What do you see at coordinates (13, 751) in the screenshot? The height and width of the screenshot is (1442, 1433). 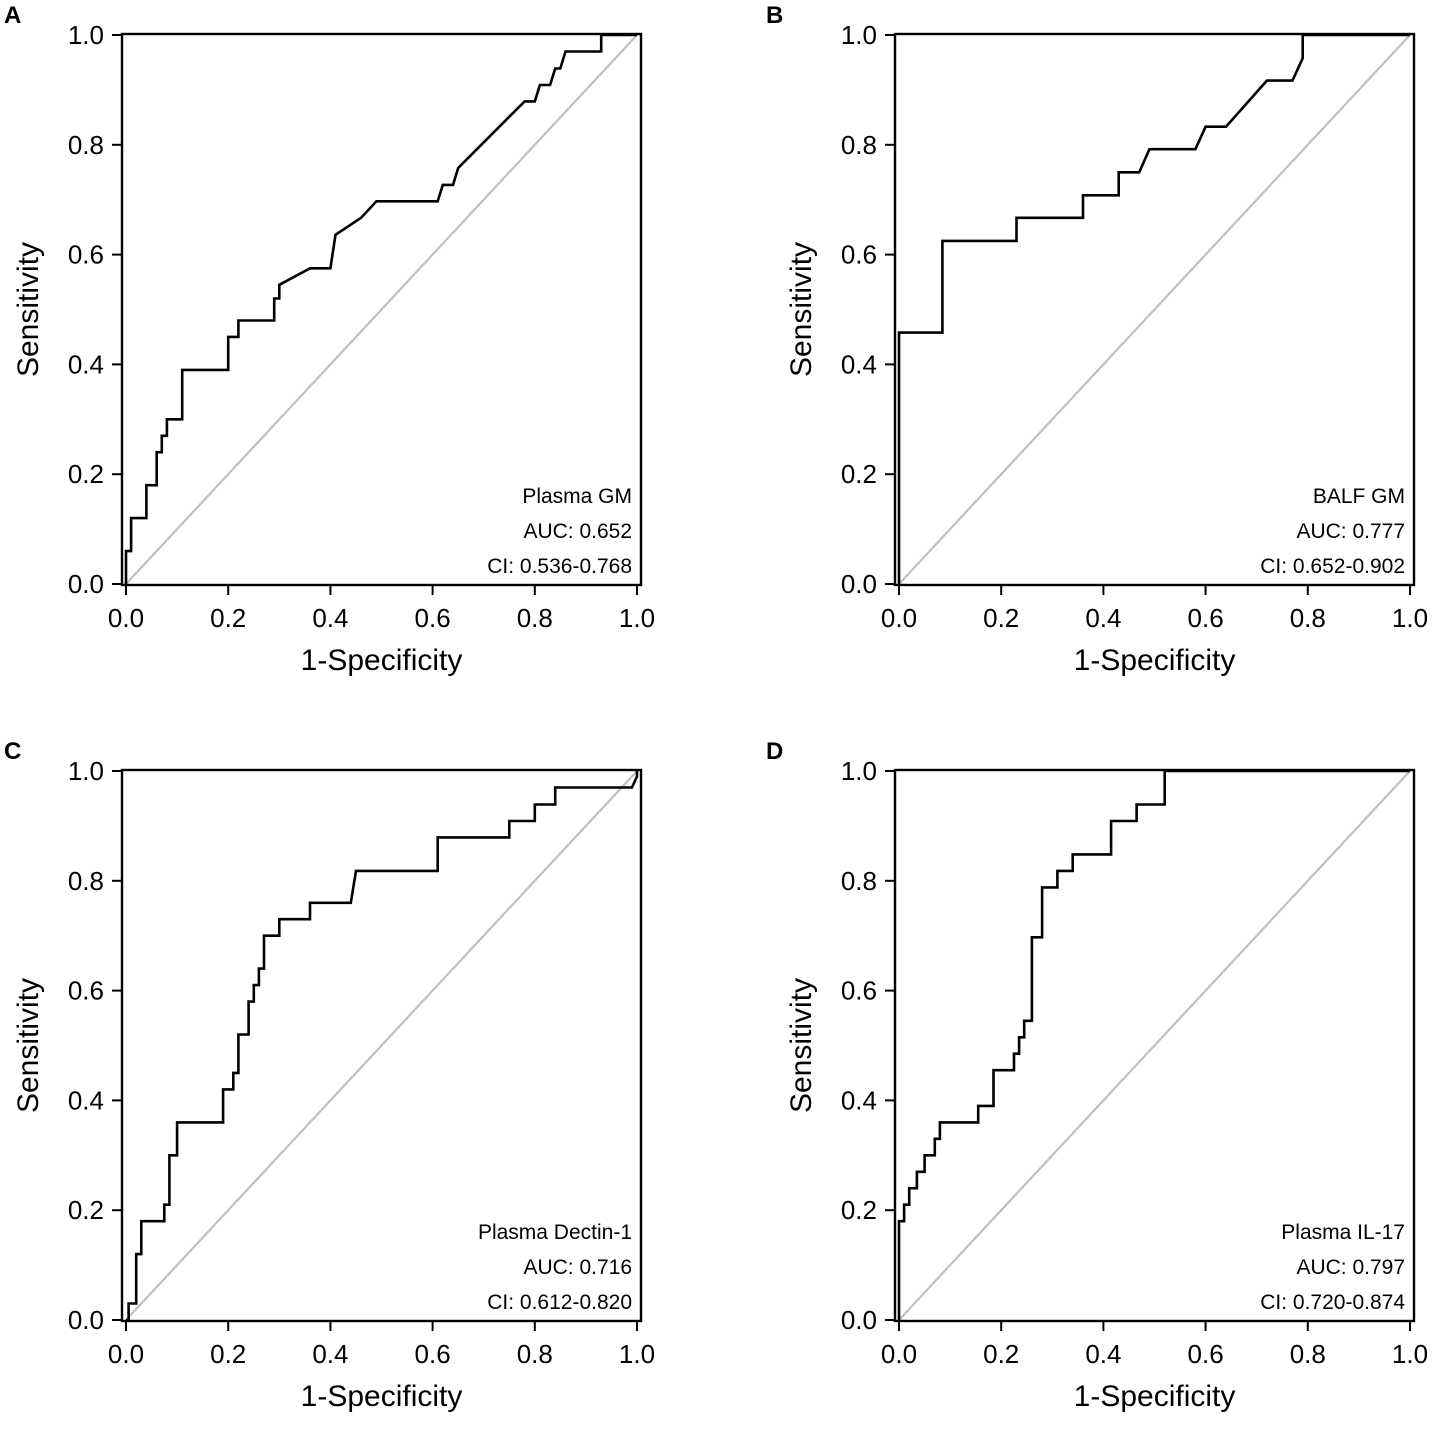 I see `panel-label: C` at bounding box center [13, 751].